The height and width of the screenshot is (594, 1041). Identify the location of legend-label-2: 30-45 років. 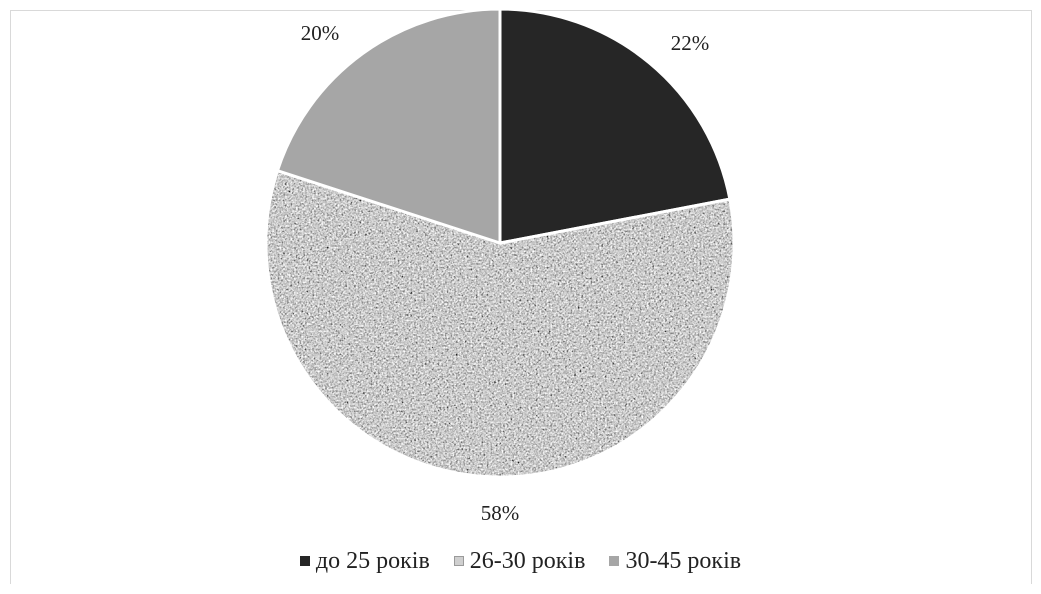
(683, 561).